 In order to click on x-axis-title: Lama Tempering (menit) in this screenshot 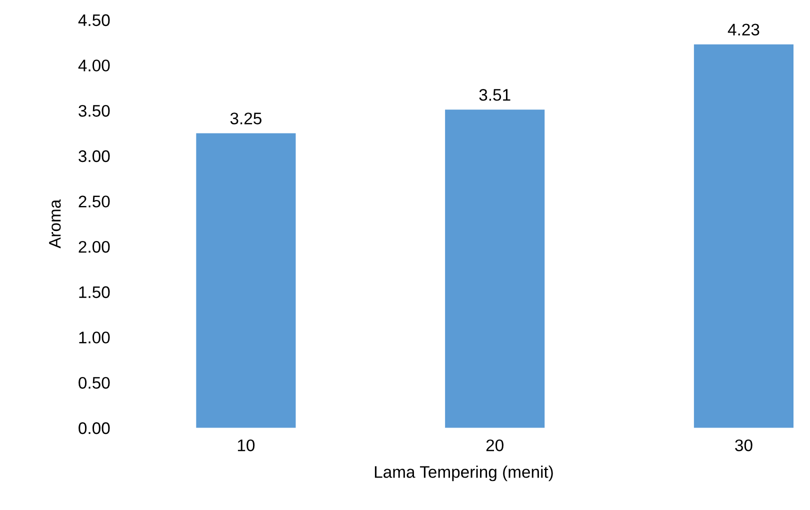, I will do `click(463, 474)`.